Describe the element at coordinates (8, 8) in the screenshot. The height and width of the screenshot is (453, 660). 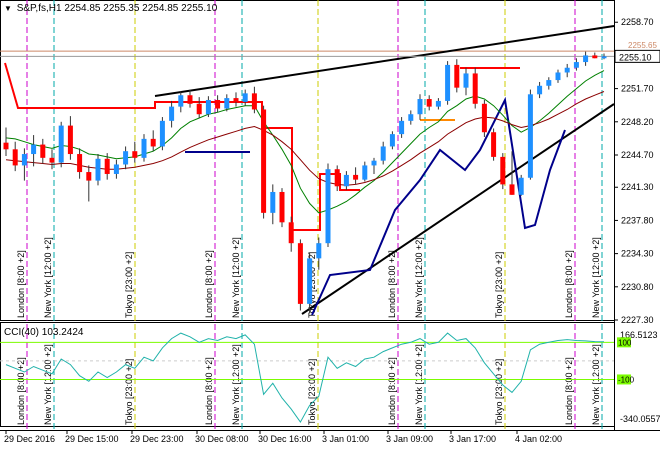
I see `triangle-down-icon: ▼` at that location.